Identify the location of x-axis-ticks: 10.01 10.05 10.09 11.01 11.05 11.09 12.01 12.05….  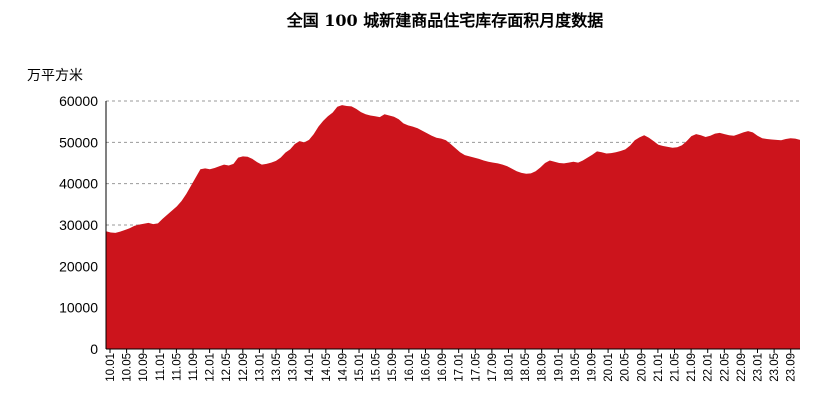
(451, 365).